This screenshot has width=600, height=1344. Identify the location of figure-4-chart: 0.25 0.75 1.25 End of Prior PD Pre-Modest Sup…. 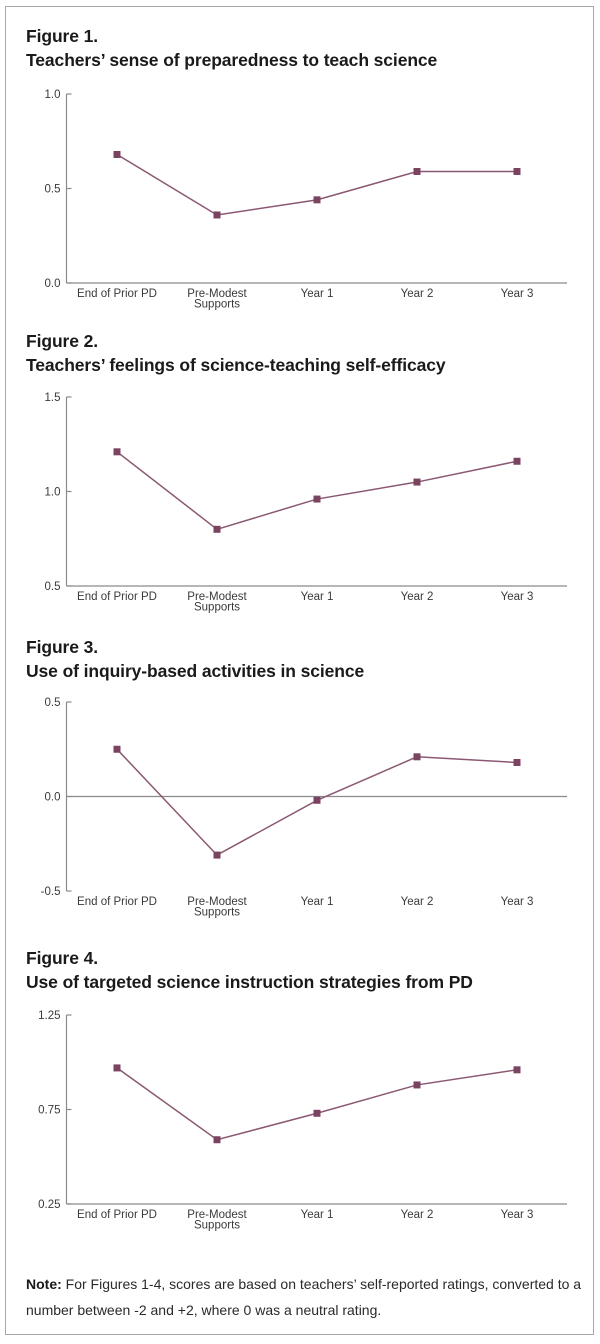
(302, 1121).